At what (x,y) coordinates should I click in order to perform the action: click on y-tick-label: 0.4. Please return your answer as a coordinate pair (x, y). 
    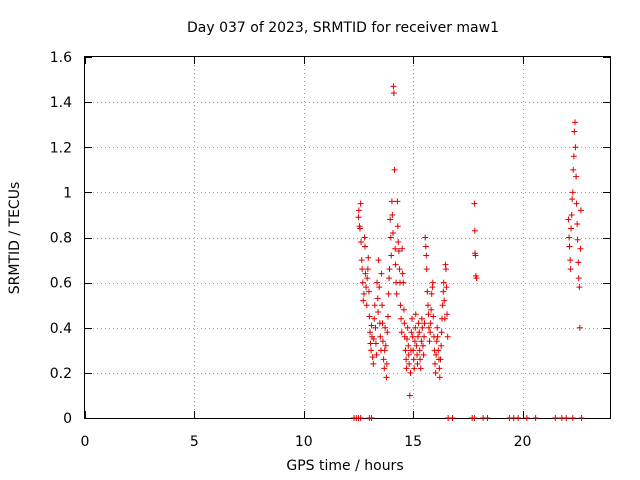
    Looking at the image, I should click on (61, 329).